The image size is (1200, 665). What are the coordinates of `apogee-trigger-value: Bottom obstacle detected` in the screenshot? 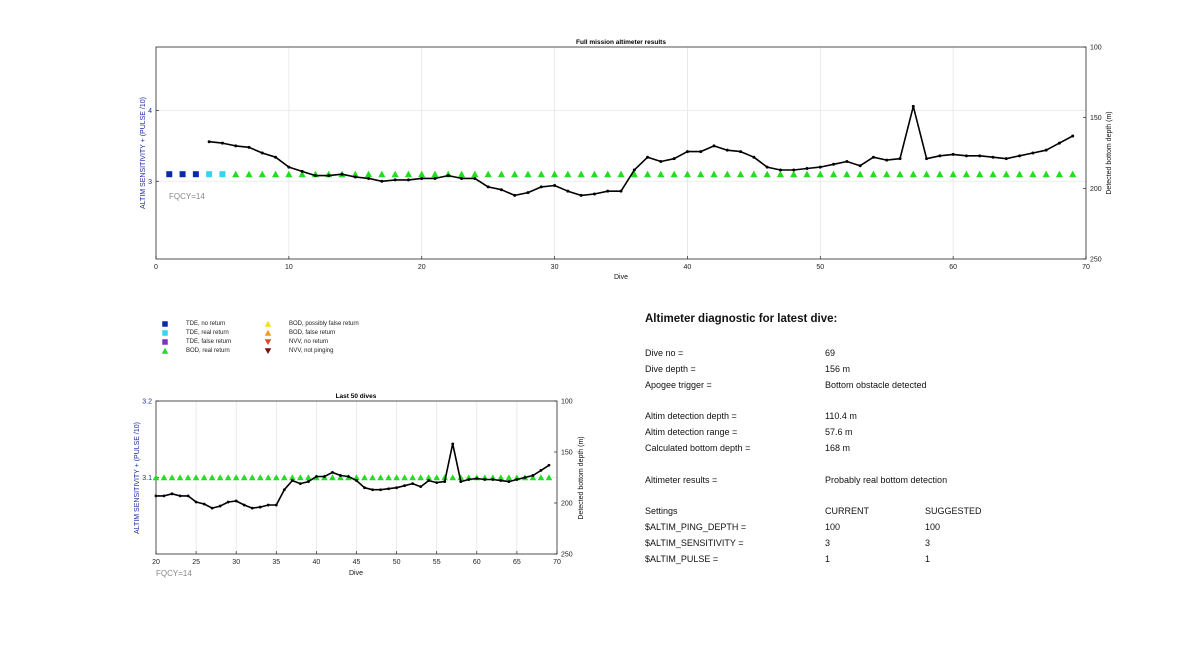 It's located at (876, 385).